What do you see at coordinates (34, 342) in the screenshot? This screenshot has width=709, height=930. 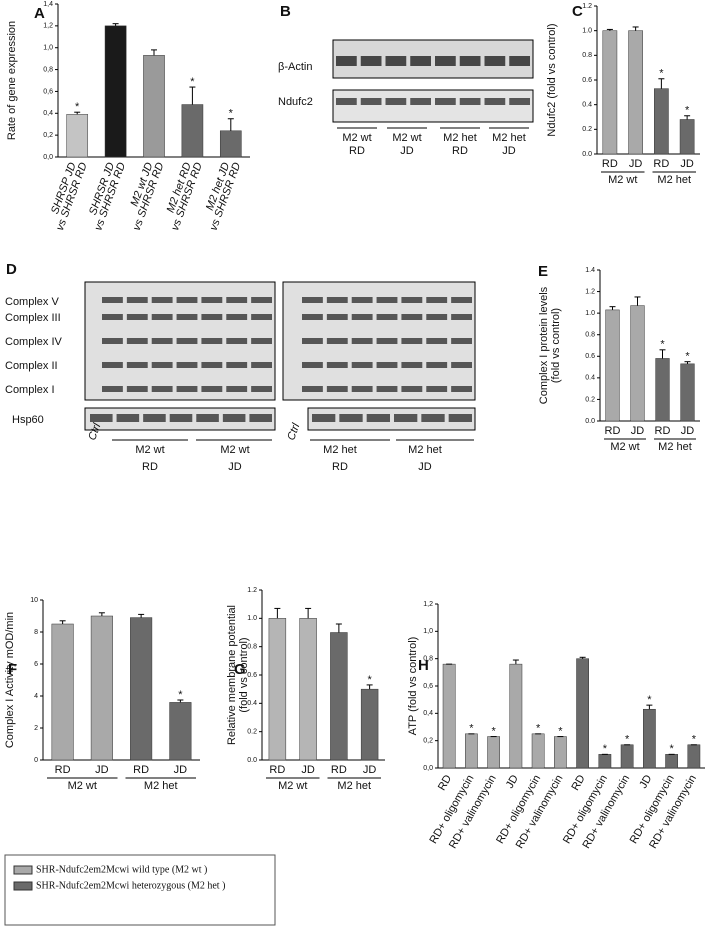 I see `row-label: Complex IV` at bounding box center [34, 342].